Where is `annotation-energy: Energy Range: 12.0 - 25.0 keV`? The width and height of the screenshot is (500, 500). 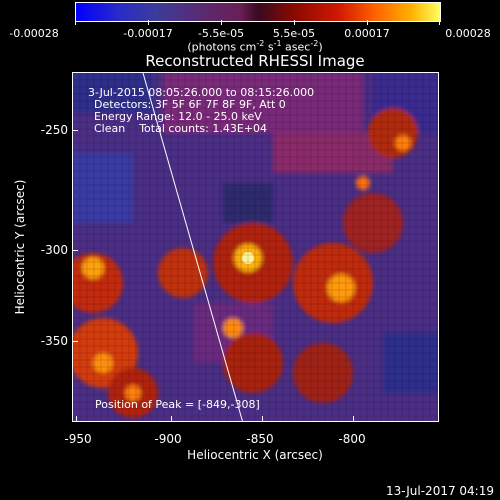
annotation-energy: Energy Range: 12.0 - 25.0 keV is located at coordinates (178, 116).